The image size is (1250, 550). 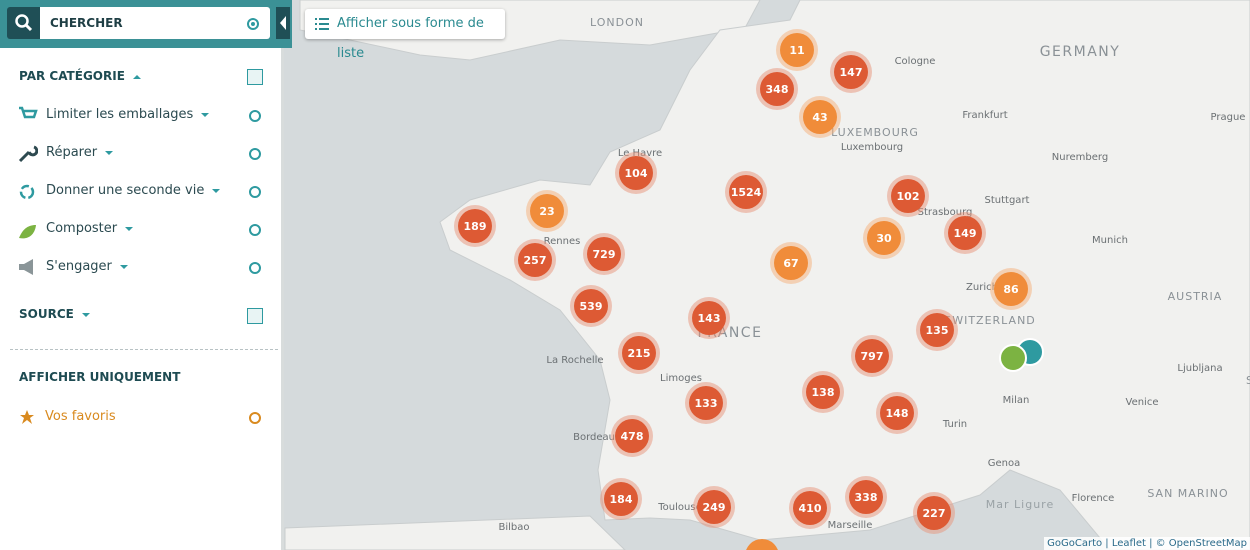 I want to click on cluster-count: 1524, so click(x=746, y=192).